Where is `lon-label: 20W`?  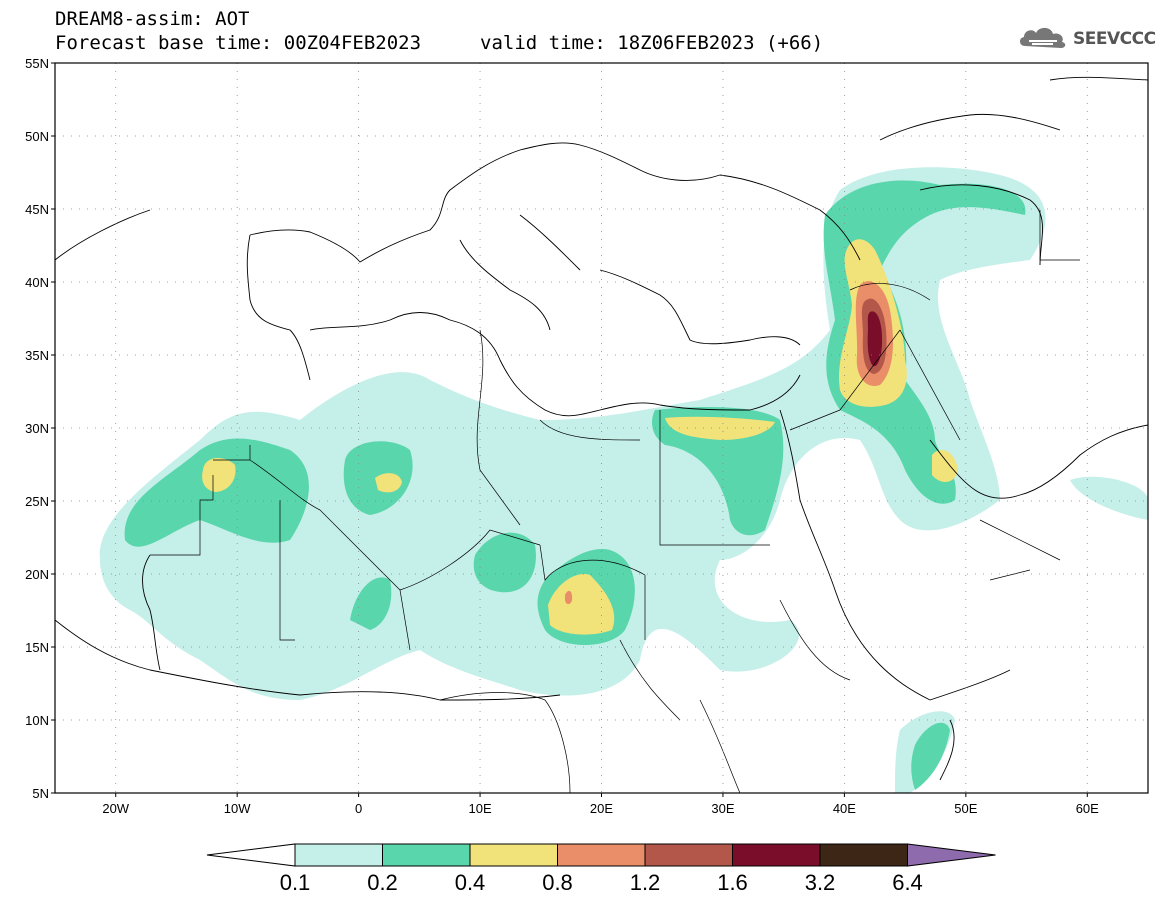 lon-label: 20W is located at coordinates (115, 808).